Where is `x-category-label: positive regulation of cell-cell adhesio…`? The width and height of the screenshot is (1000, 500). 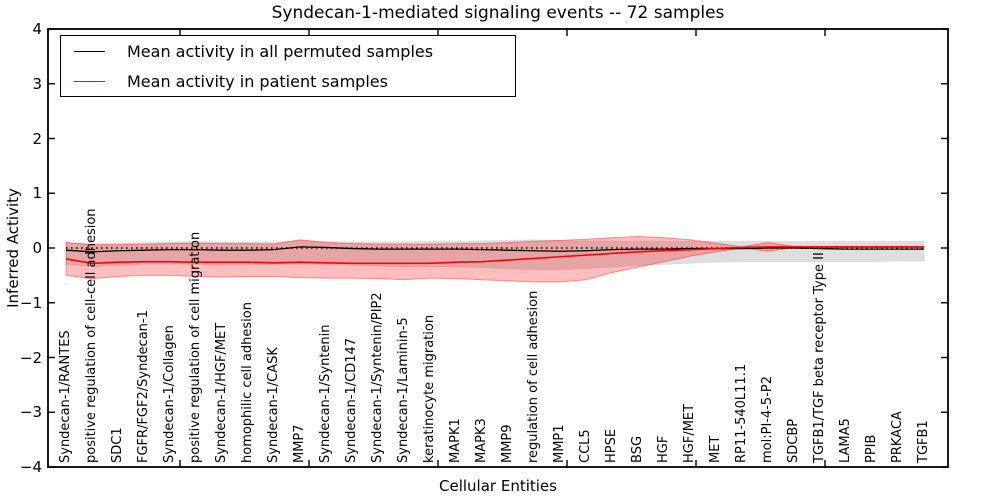
x-category-label: positive regulation of cell-cell adhesio… is located at coordinates (91, 335).